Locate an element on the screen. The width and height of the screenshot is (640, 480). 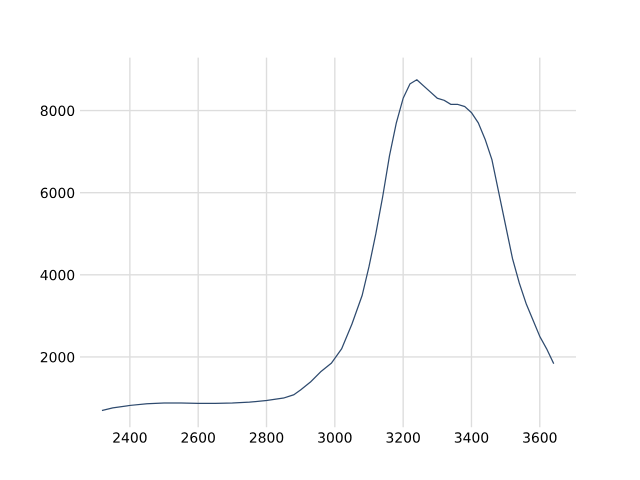
x-tick-label: 3400 is located at coordinates (471, 437).